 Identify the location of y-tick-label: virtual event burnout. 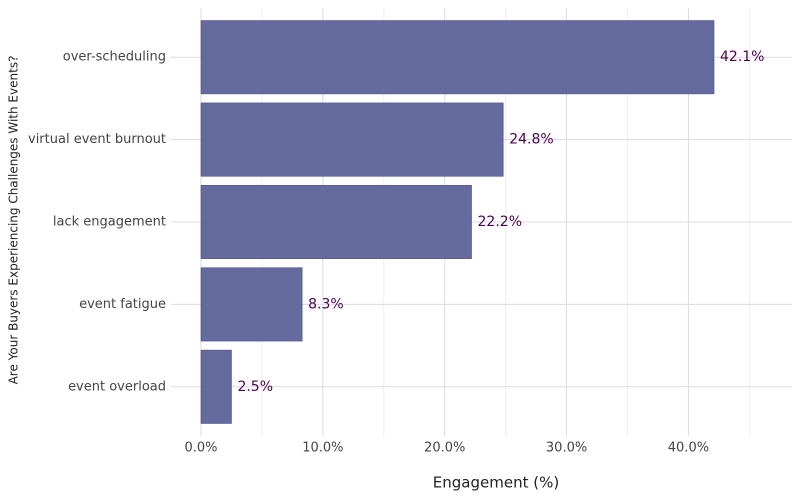
(97, 139).